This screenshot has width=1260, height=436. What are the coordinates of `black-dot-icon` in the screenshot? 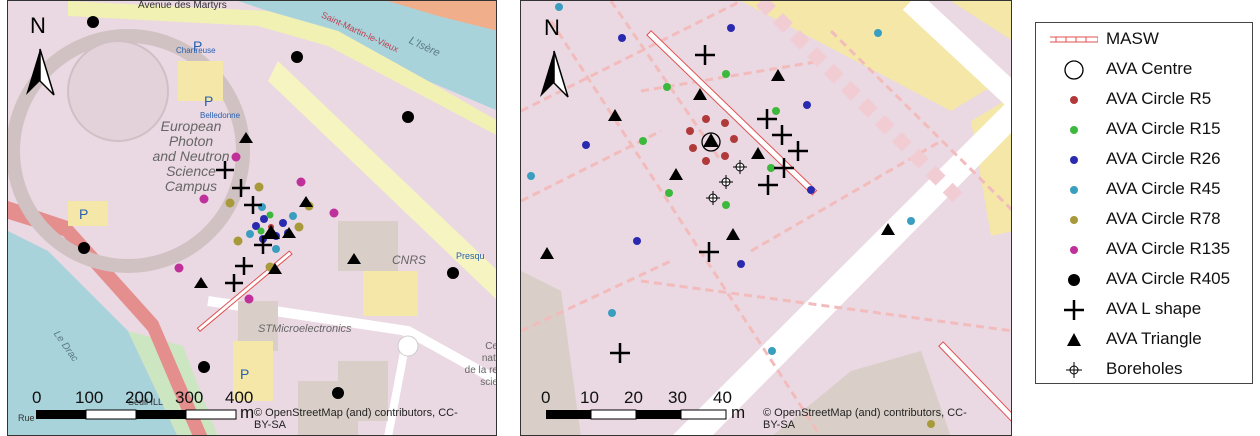 It's located at (1074, 280).